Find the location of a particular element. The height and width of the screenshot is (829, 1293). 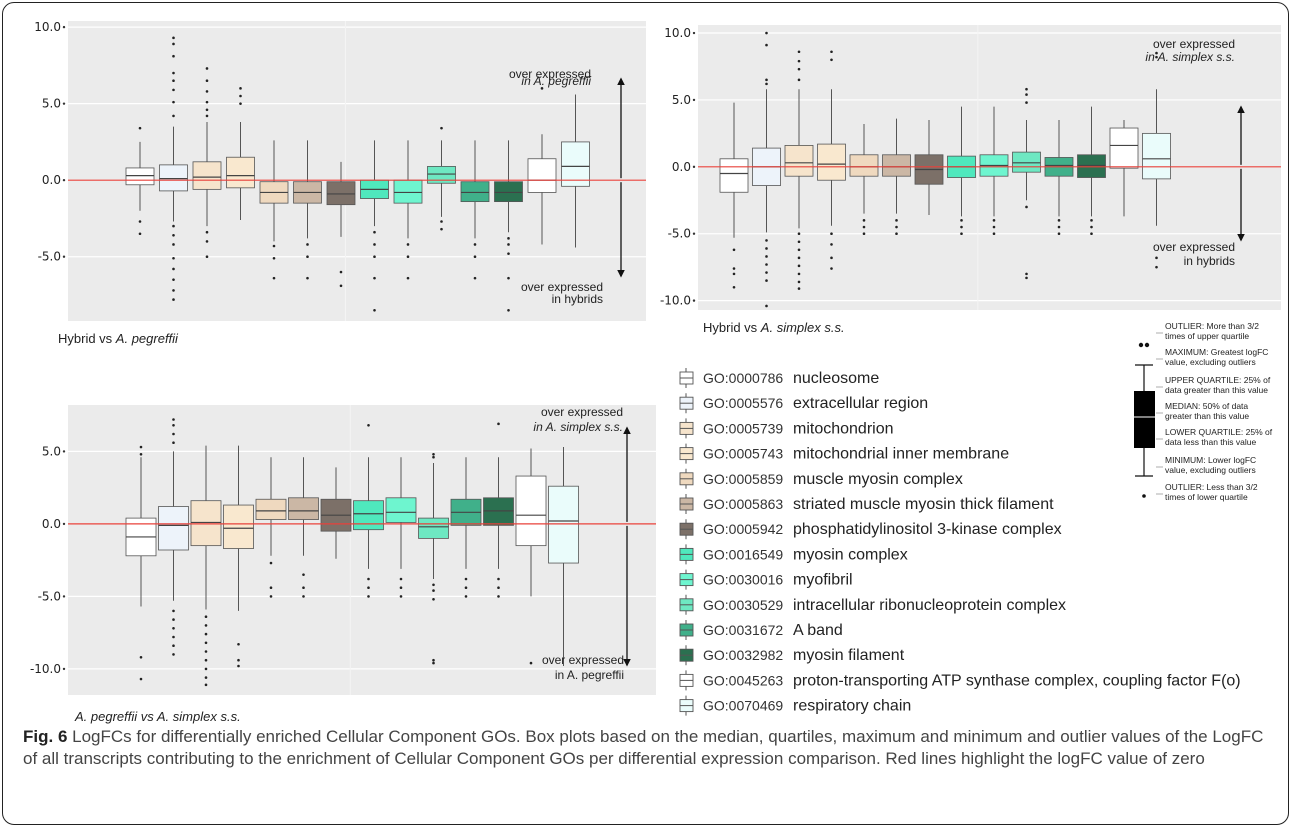

legend-go-name: myosin complex is located at coordinates (850, 554).